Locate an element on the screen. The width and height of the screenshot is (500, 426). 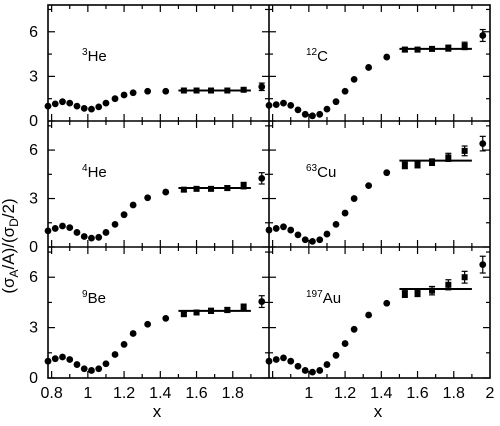
mass-number: 63 is located at coordinates (312, 168).